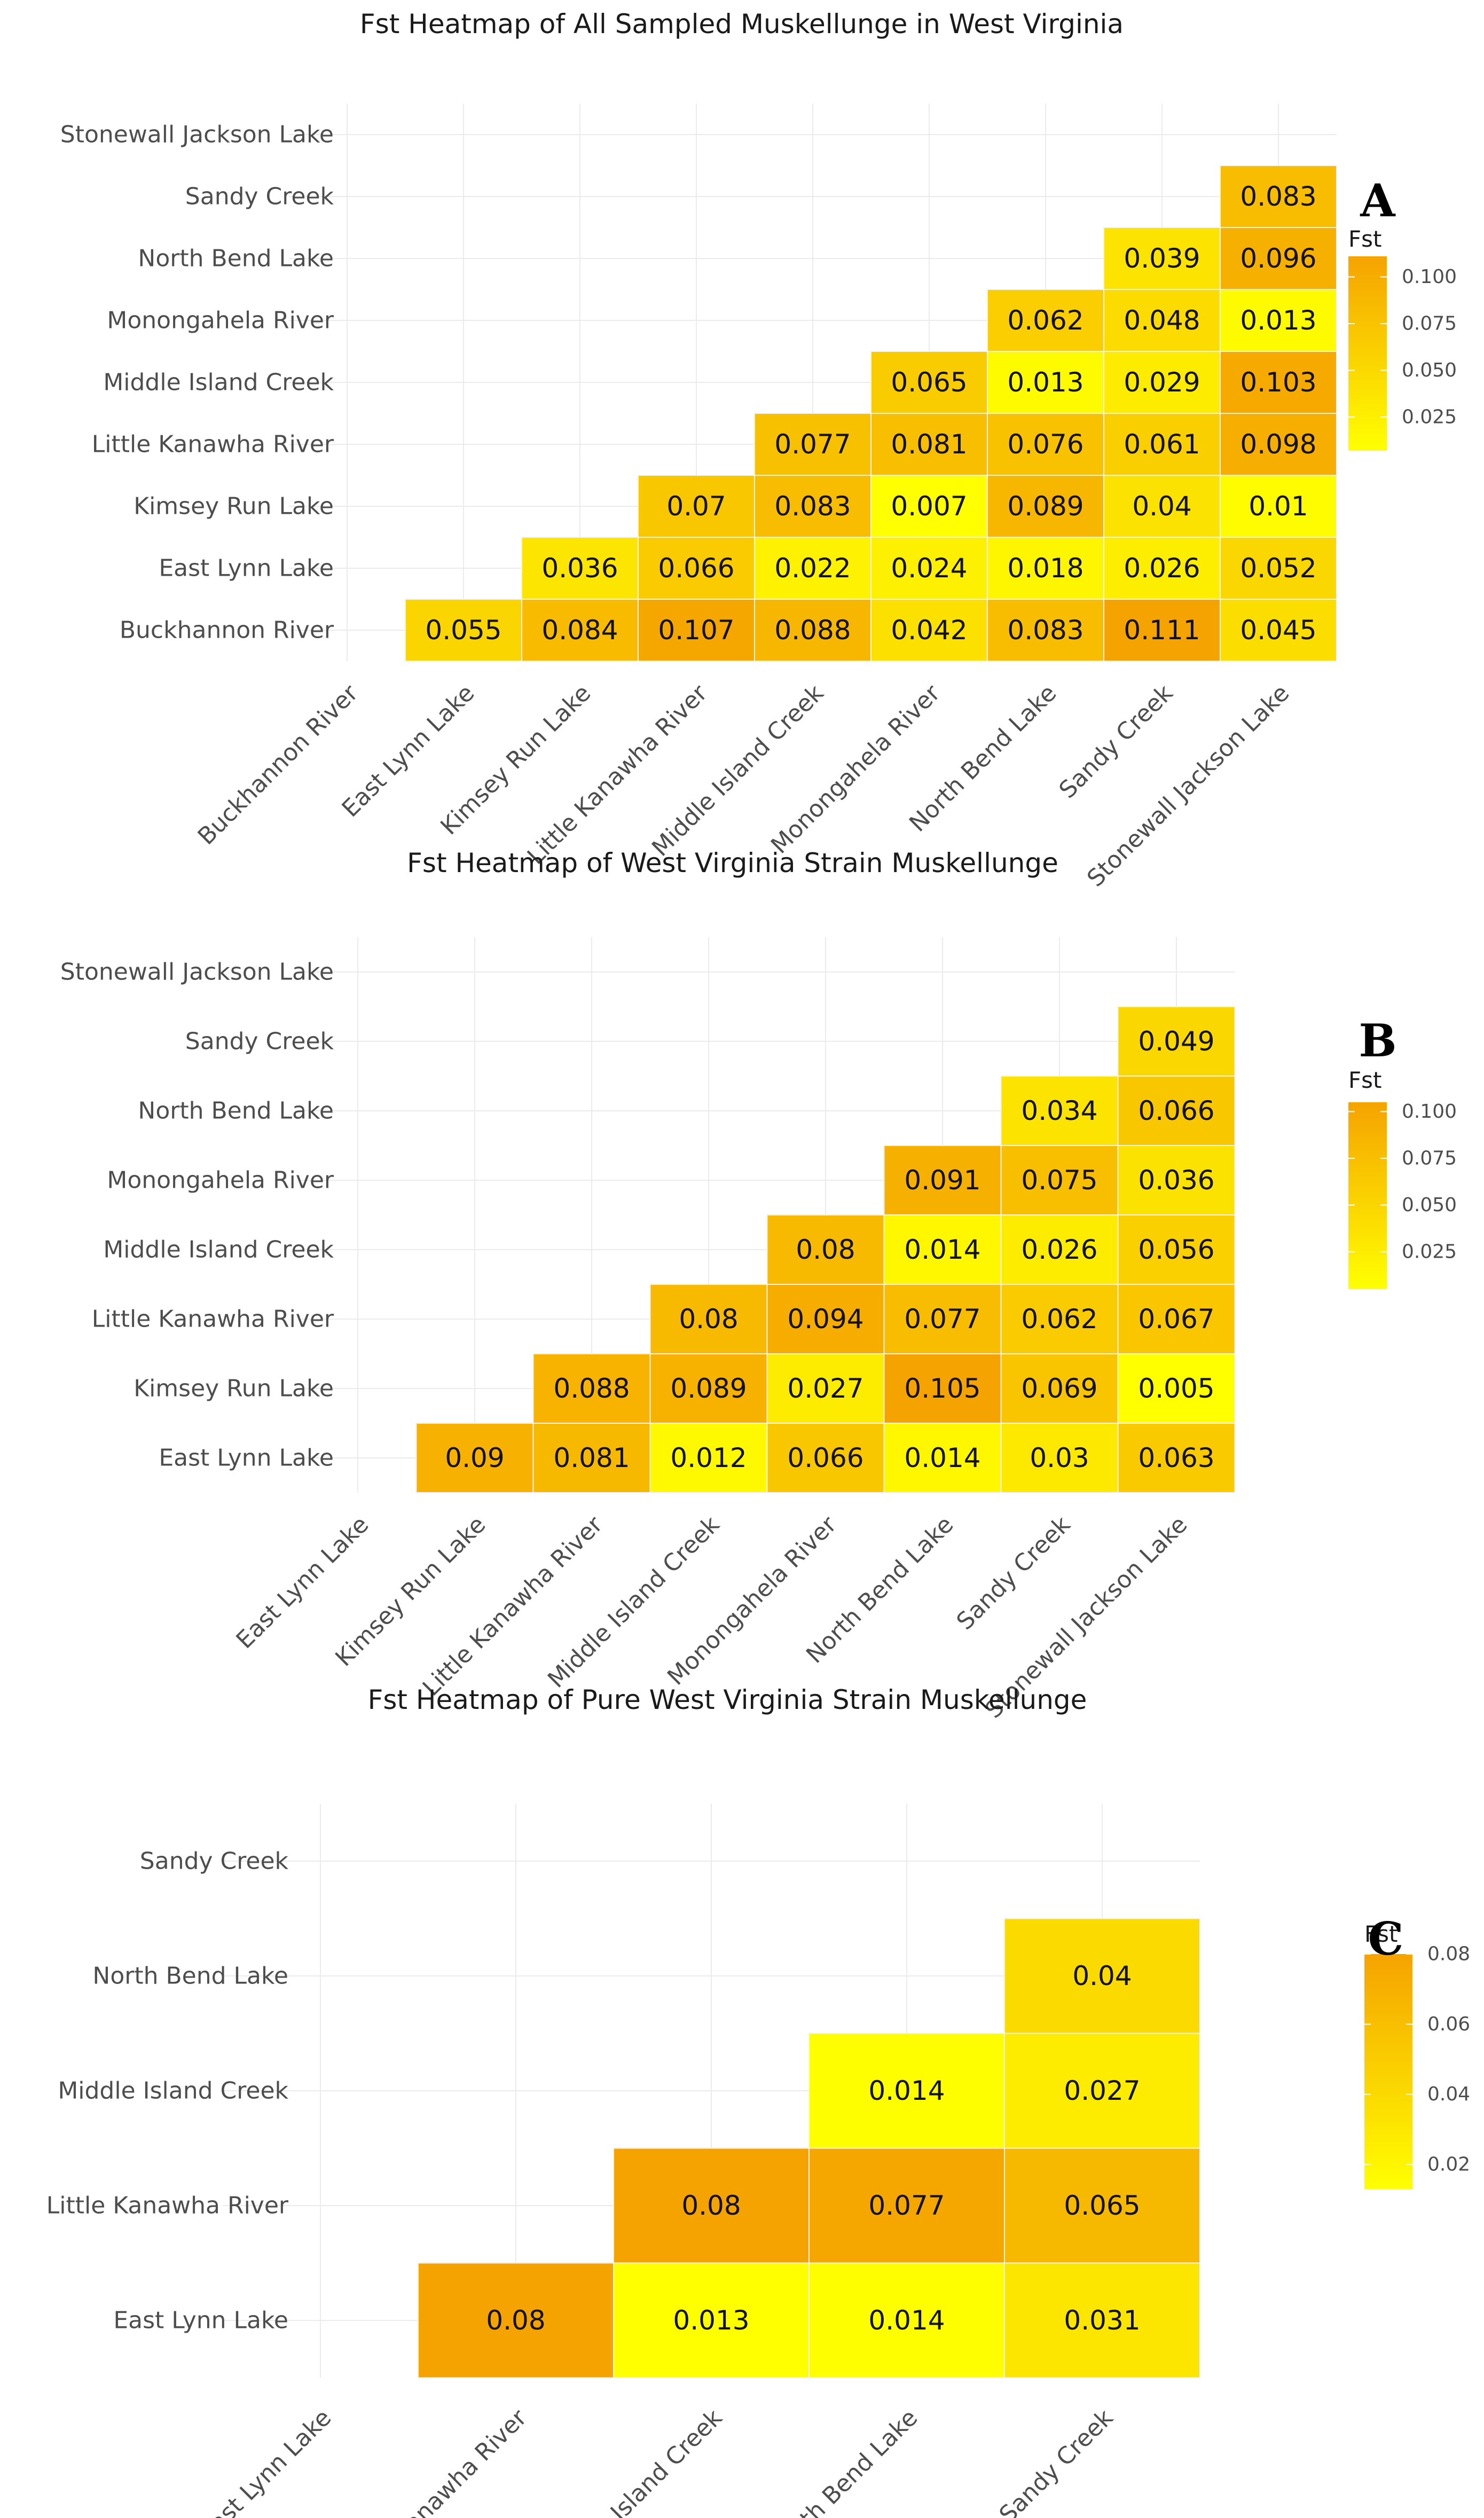 This screenshot has width=1484, height=2518. Describe the element at coordinates (579, 630) in the screenshot. I see `cell-value-label: 0.084` at that location.